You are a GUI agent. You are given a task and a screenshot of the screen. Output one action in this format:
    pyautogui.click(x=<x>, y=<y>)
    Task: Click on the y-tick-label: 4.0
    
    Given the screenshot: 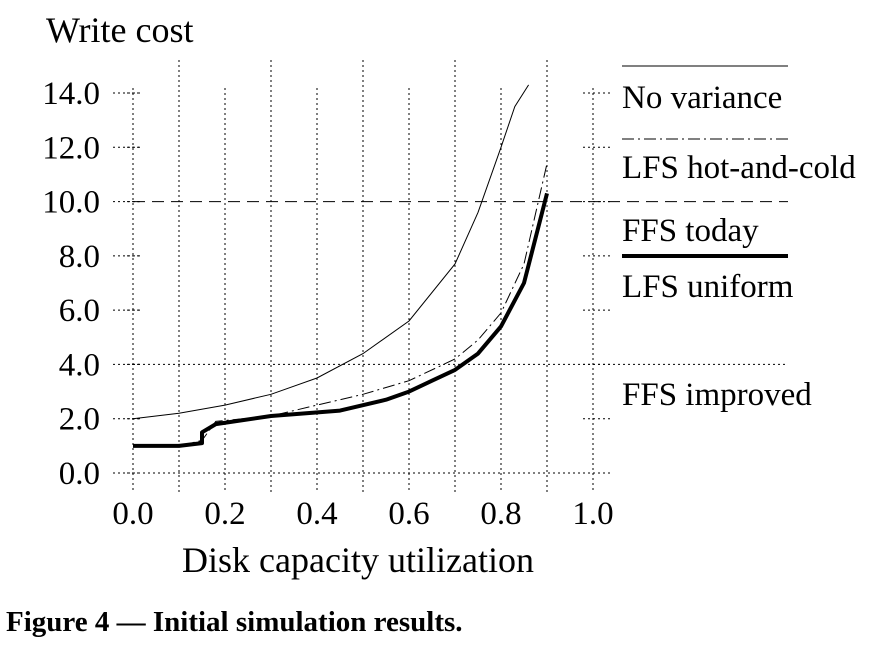 What is the action you would take?
    pyautogui.click(x=79, y=365)
    